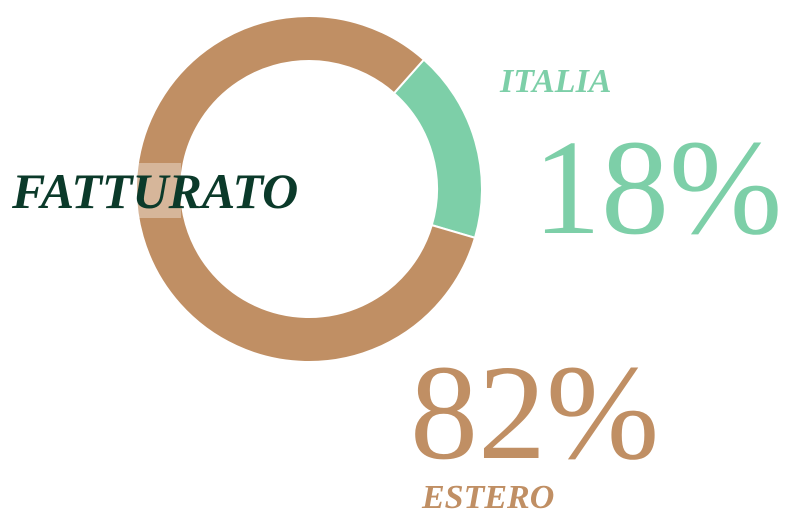  I want to click on category-label: ESTERO, so click(487, 496).